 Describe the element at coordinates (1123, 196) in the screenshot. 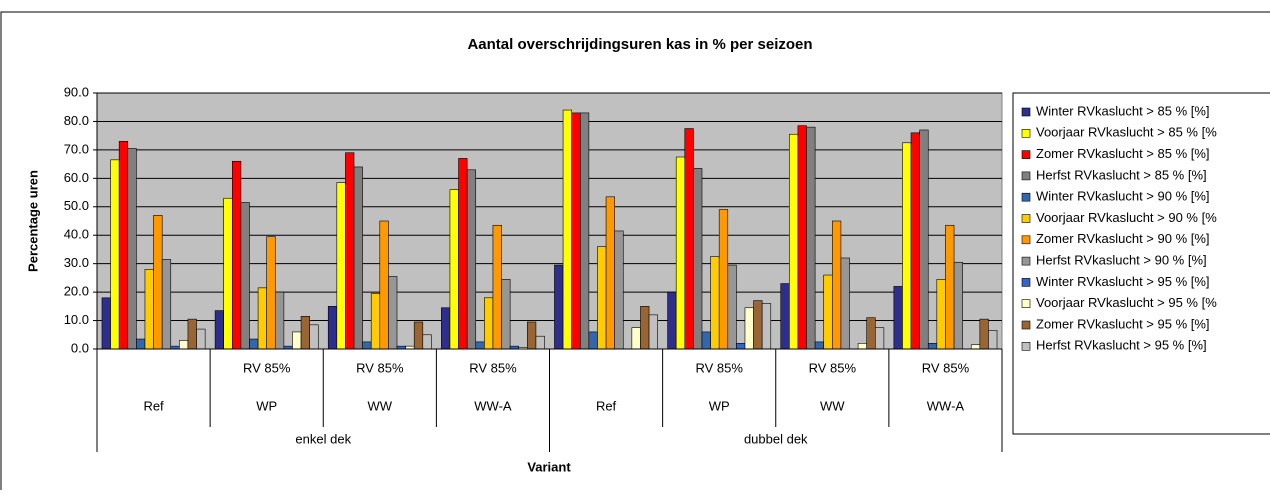

I see `legend-label: Winter RVkaslucht > 90 % [%]` at that location.